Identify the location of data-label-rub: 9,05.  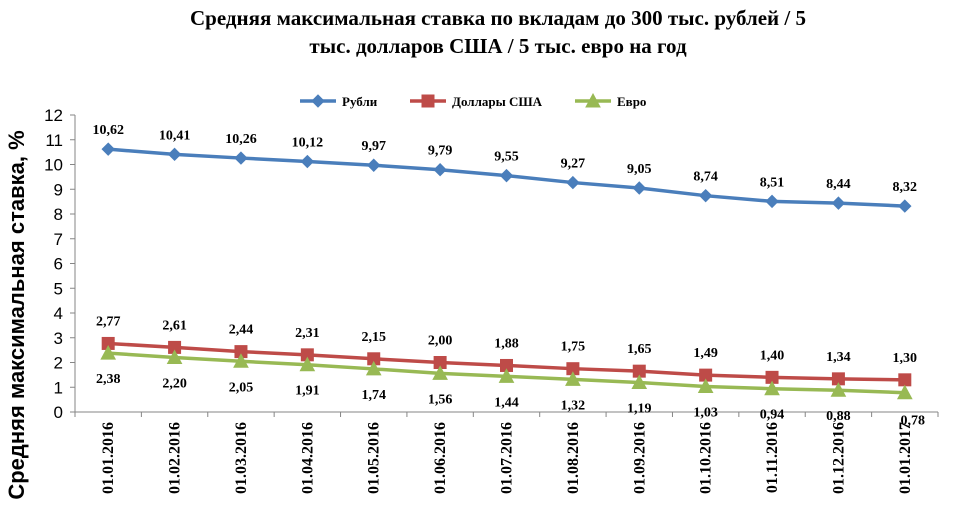
(639, 169).